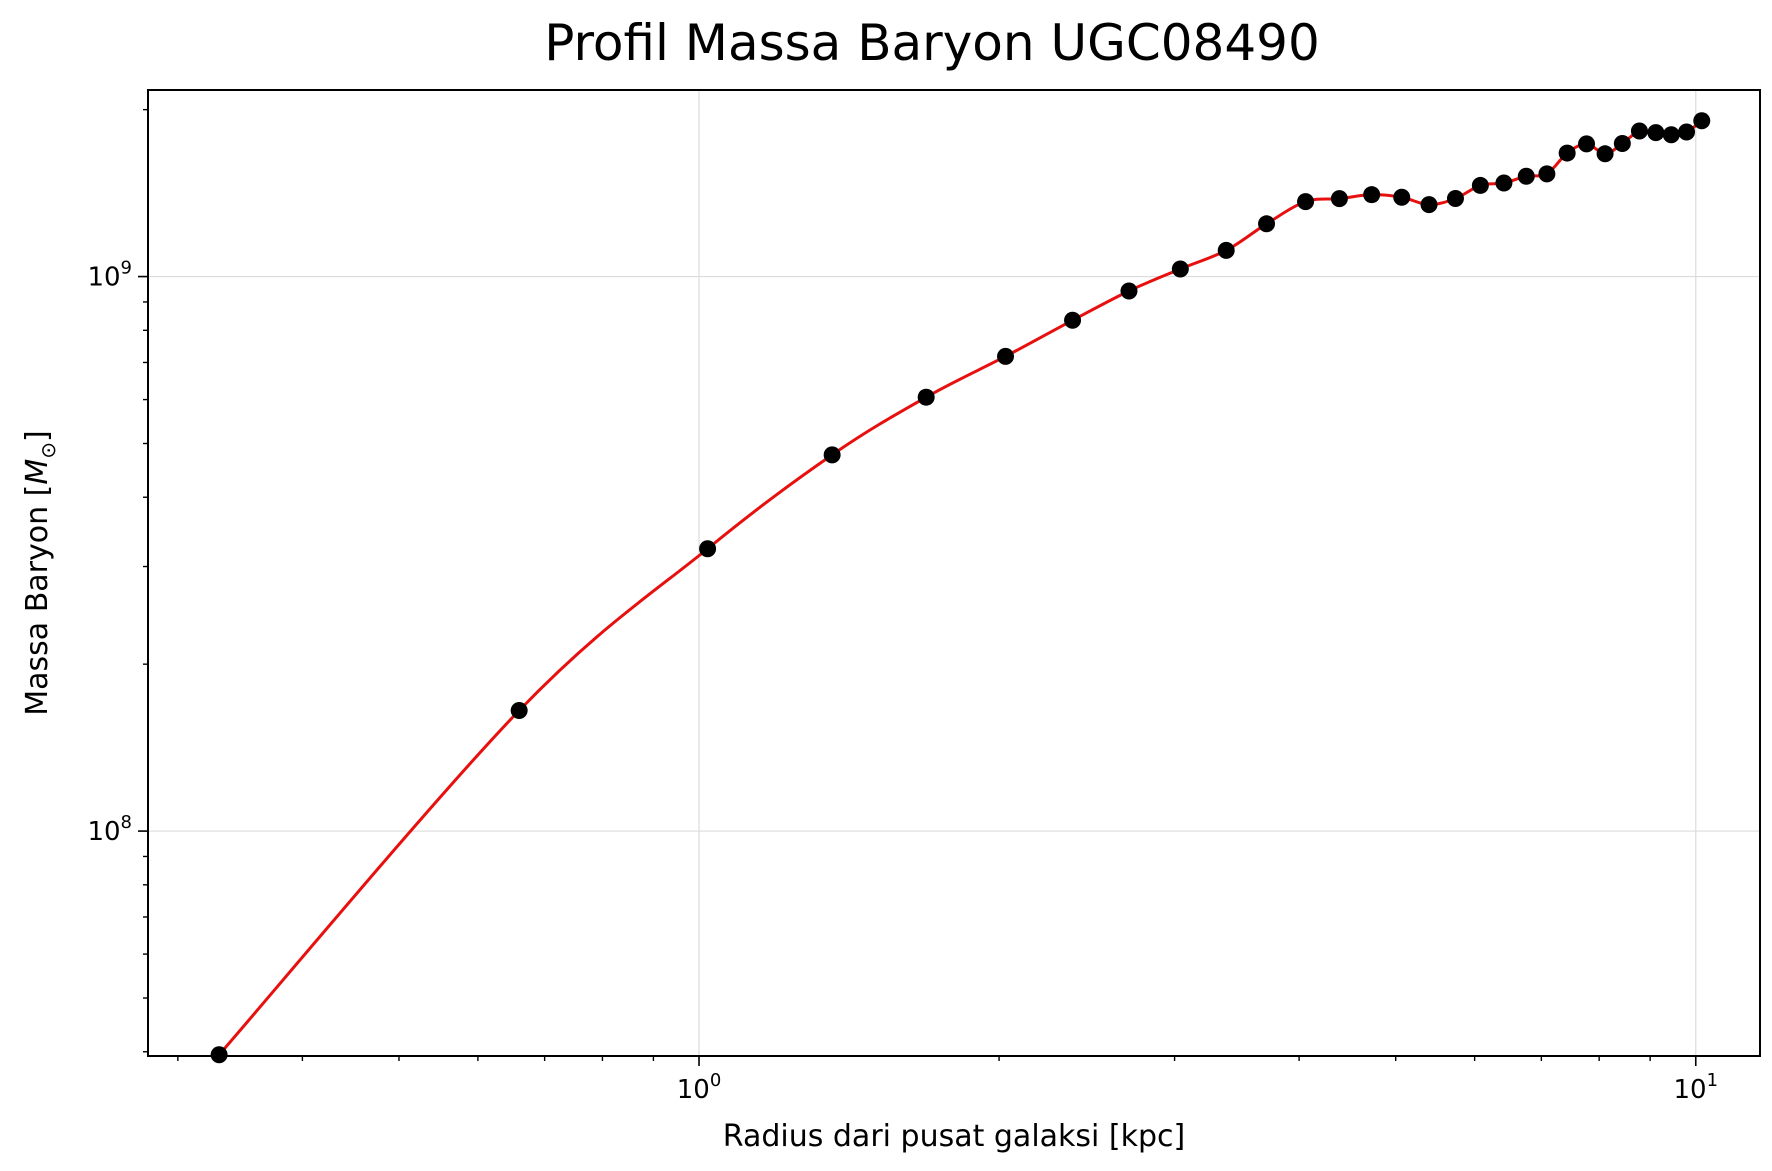 This screenshot has height=1171, width=1772. What do you see at coordinates (932, 43) in the screenshot?
I see `chart-title: Profil Massa Baryon UGC08490` at bounding box center [932, 43].